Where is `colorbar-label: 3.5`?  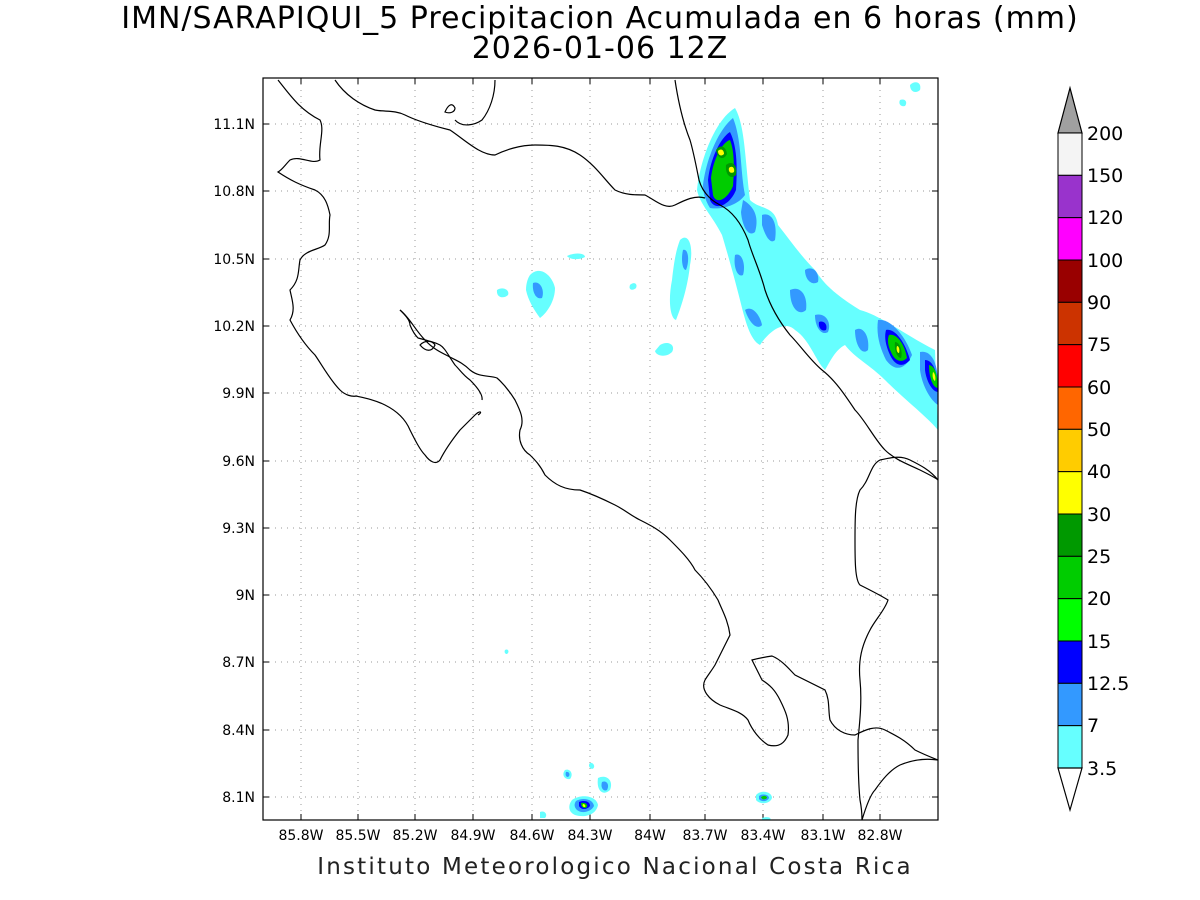 colorbar-label: 3.5 is located at coordinates (1102, 769).